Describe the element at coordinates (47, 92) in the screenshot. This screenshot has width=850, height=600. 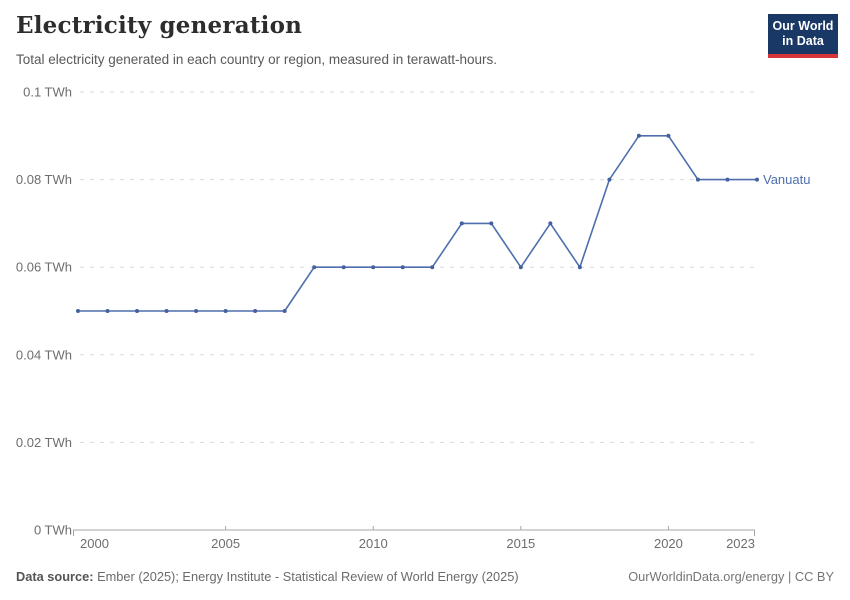
I see `y-axis-tick-label: 0.1 TWh` at that location.